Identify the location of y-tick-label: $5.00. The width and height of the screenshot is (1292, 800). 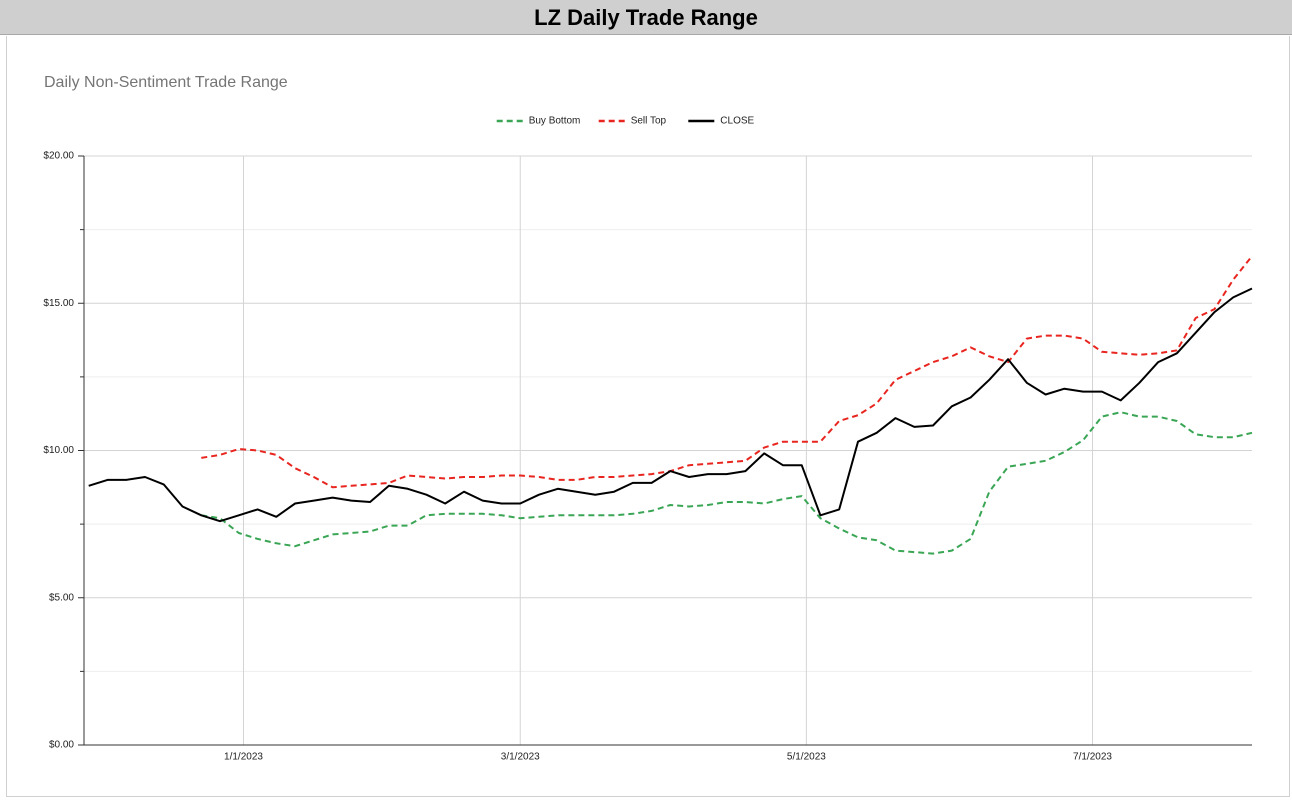
(61, 597).